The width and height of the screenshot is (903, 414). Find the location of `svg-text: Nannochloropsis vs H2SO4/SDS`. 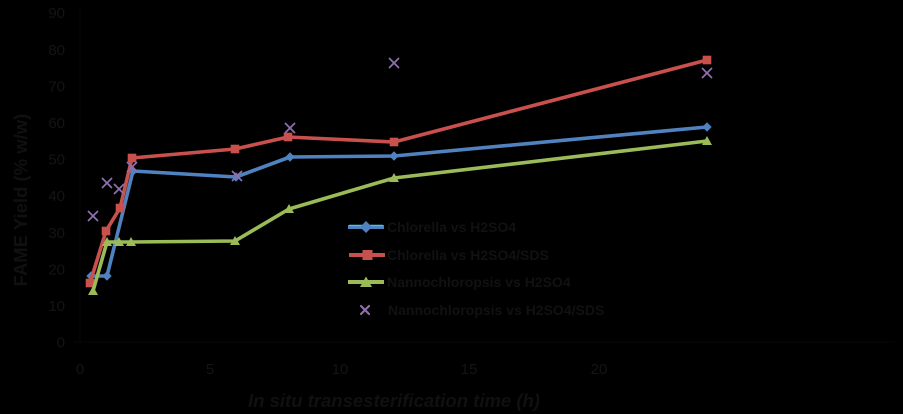

svg-text: Nannochloropsis vs H2SO4/SDS is located at coordinates (496, 310).